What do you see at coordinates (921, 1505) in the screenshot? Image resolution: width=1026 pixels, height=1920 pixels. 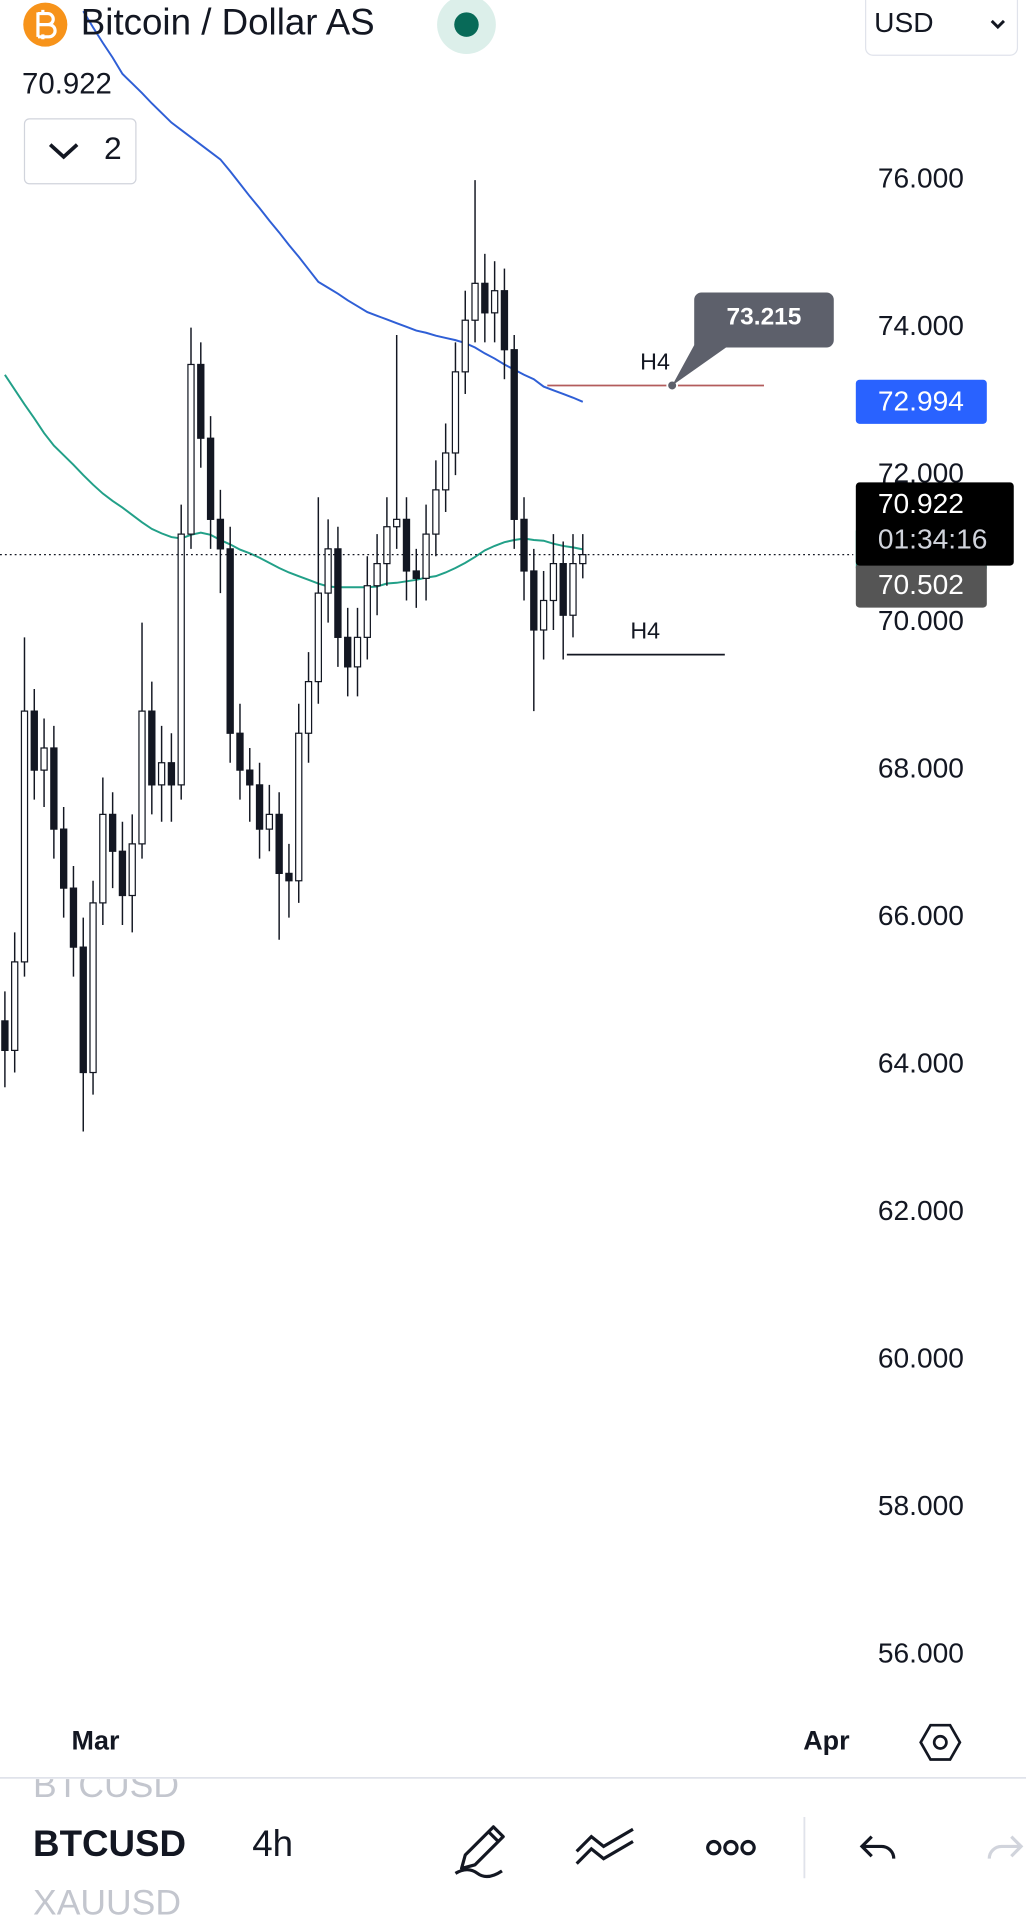 I see `y-tick-label: 58.000` at bounding box center [921, 1505].